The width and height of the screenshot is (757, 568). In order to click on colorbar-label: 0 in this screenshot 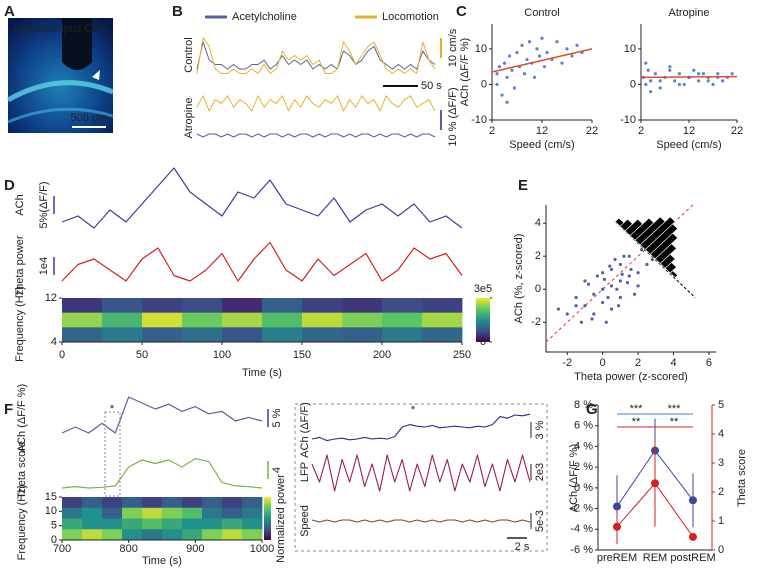, I will do `click(483, 342)`.